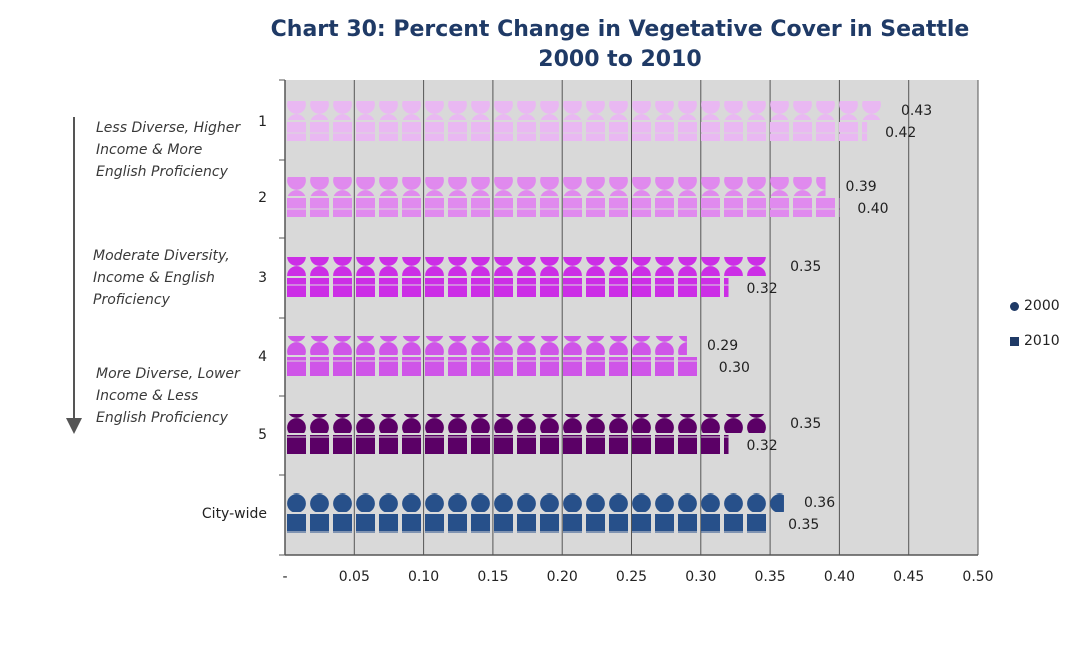 The height and width of the screenshot is (653, 1080). What do you see at coordinates (168, 374) in the screenshot?
I see `annotation-line: More Diverse, Lower` at bounding box center [168, 374].